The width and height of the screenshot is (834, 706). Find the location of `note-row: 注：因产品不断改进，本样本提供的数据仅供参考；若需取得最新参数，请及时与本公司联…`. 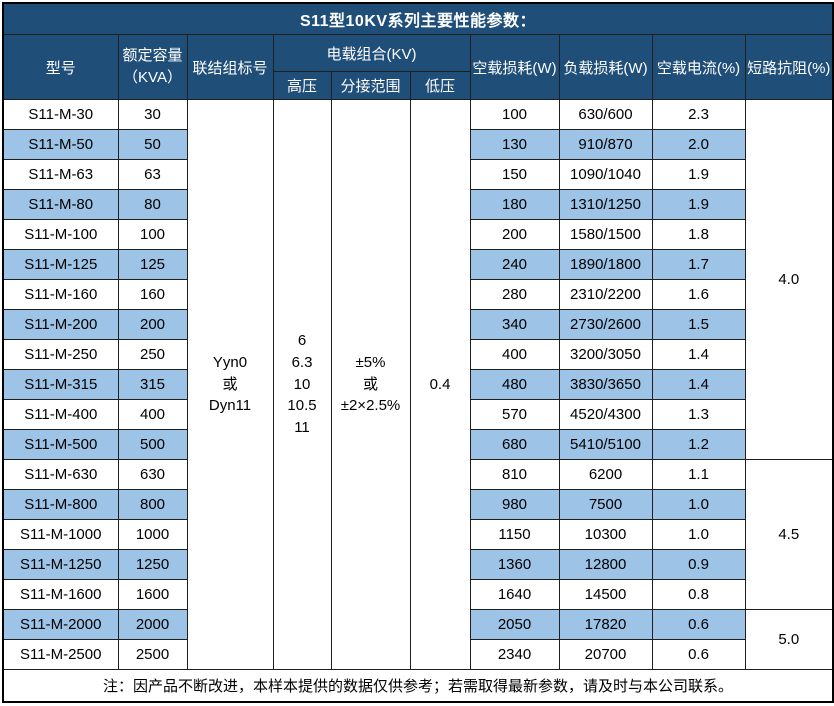

note-row: 注：因产品不断改进，本样本提供的数据仅供参考；若需取得最新参数，请及时与本公司联… is located at coordinates (418, 686).